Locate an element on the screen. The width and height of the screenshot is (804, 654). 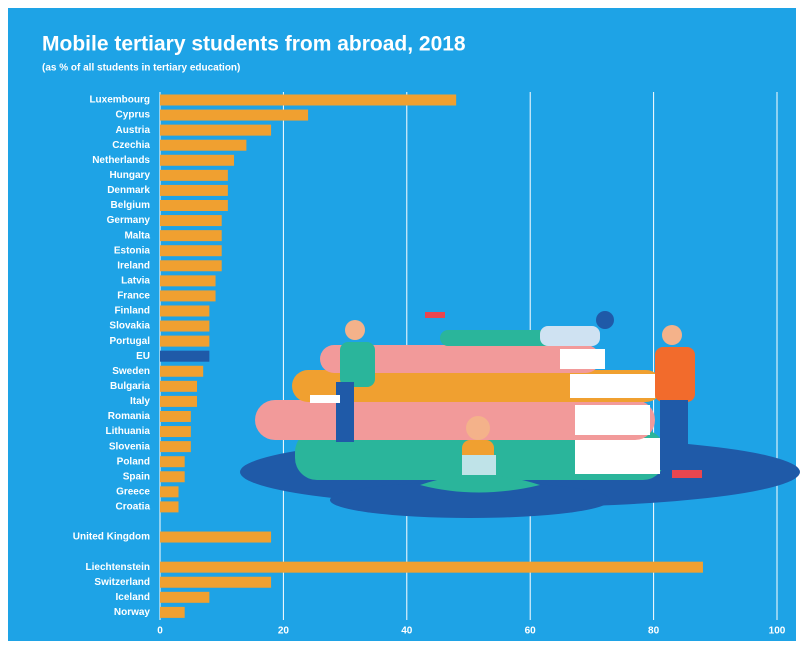
y-tick-label: Lithuania is located at coordinates (128, 431).